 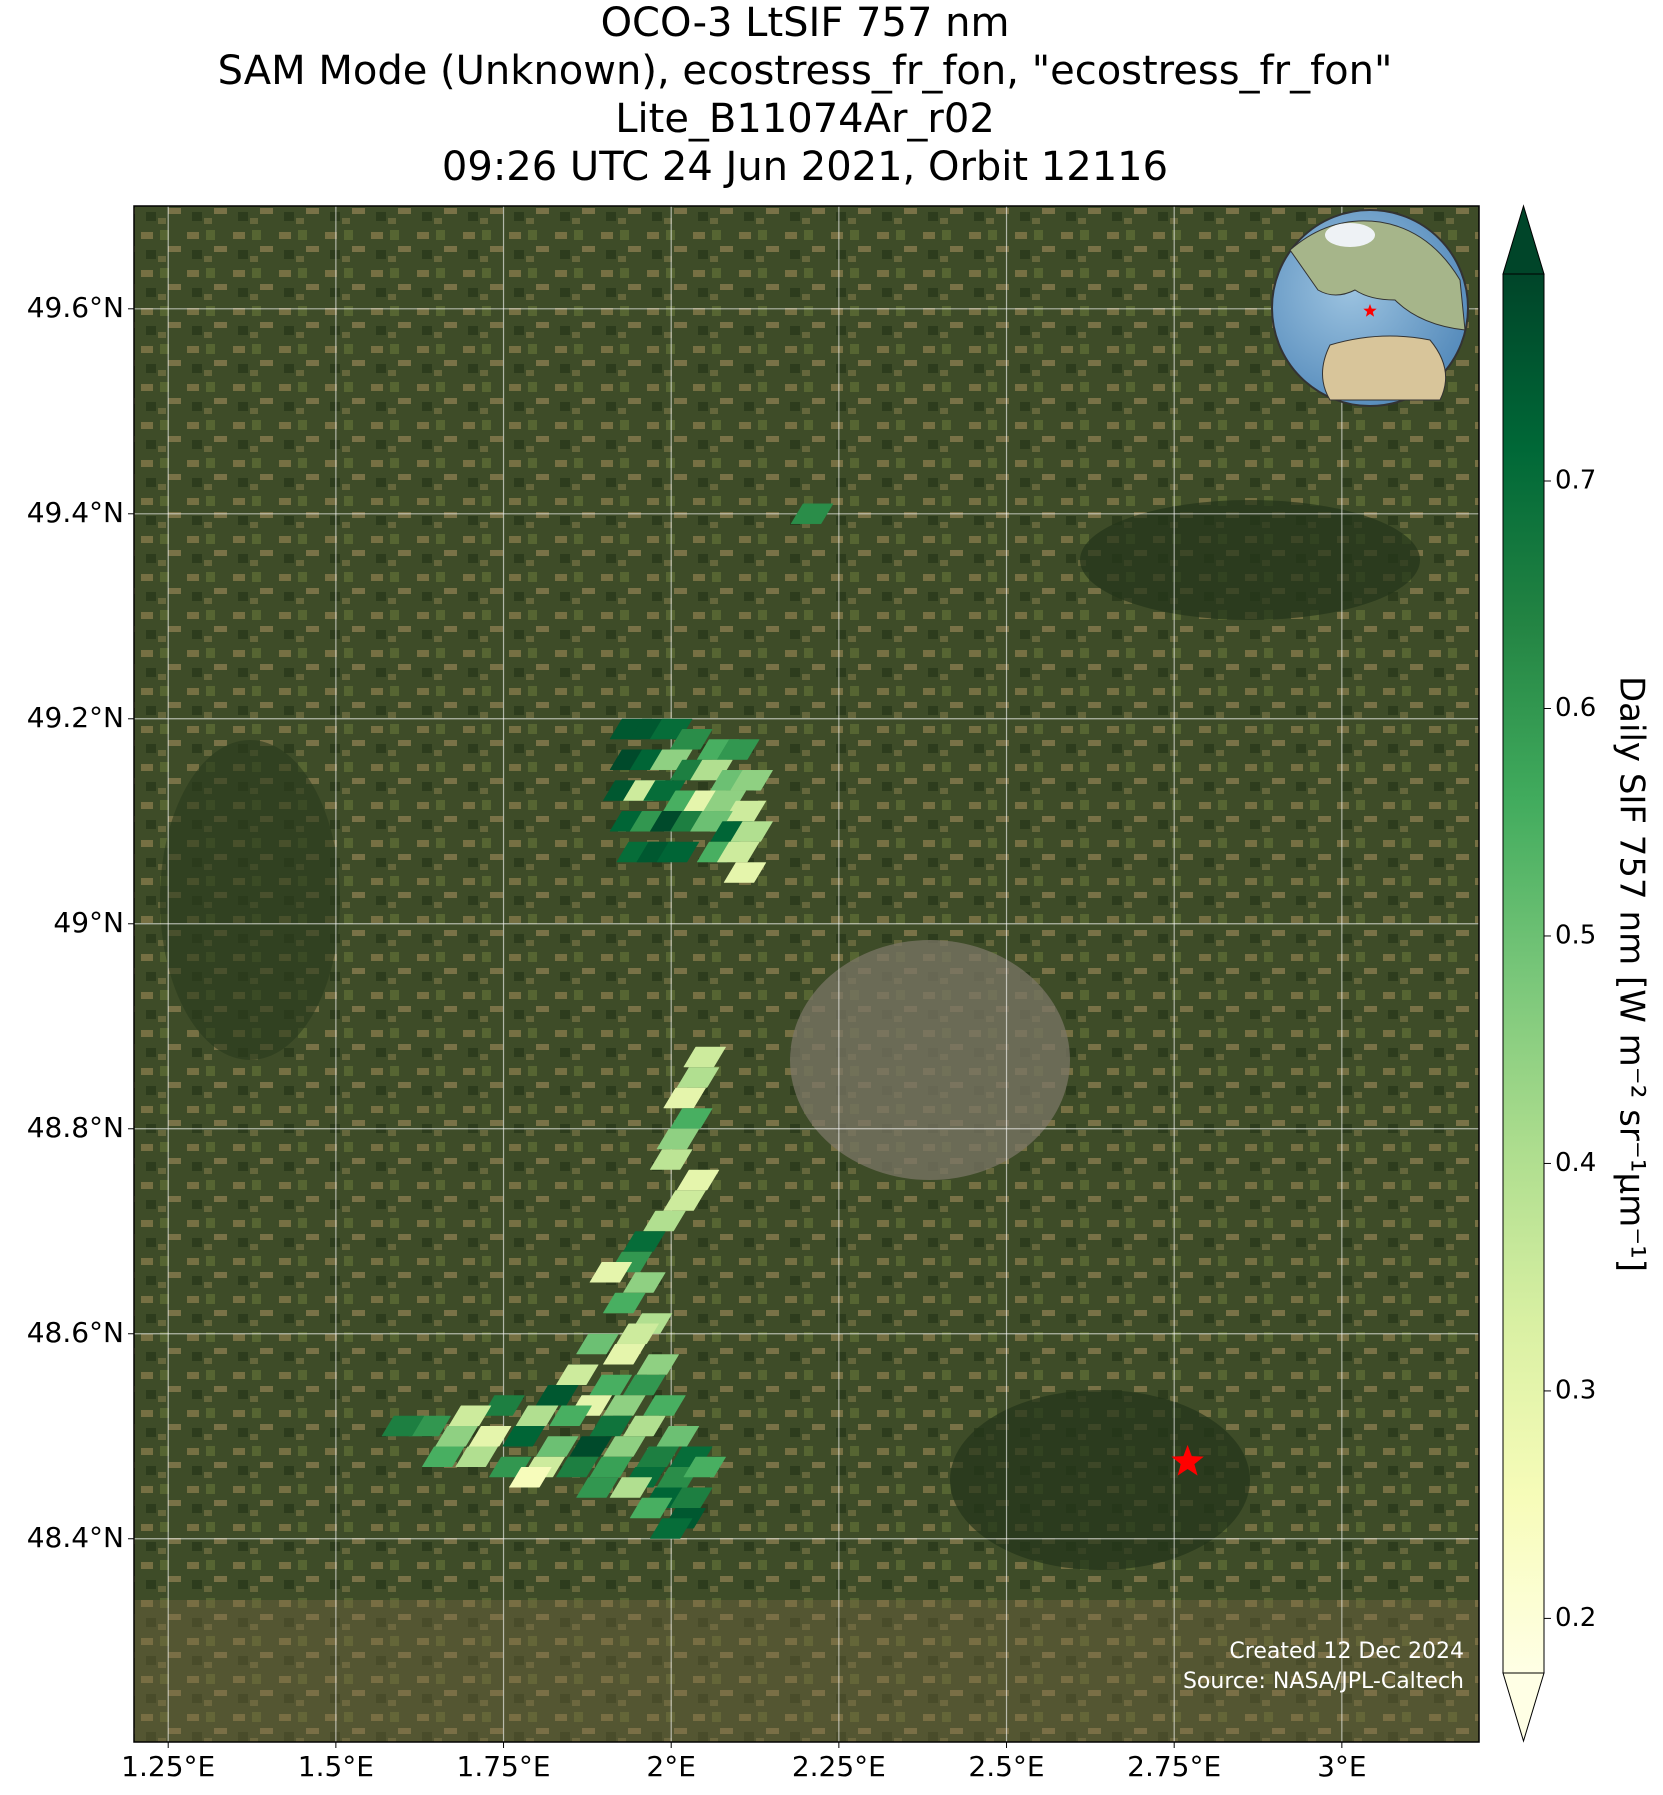 I want to click on chart-title: Lite_B11074Ar_r02, so click(x=805, y=119).